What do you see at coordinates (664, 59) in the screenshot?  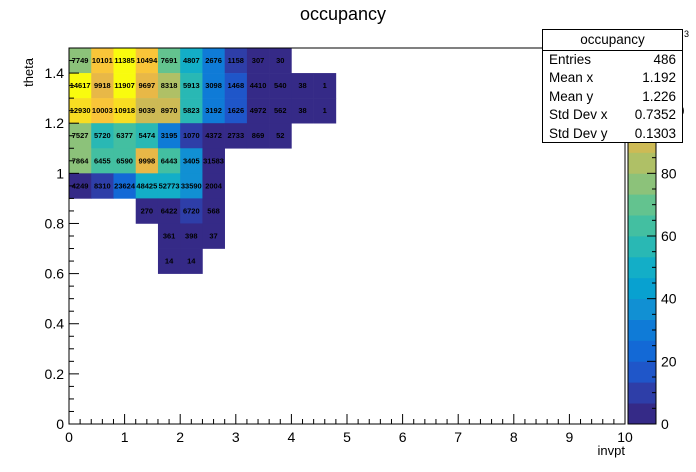 I see `stats-value: 486` at bounding box center [664, 59].